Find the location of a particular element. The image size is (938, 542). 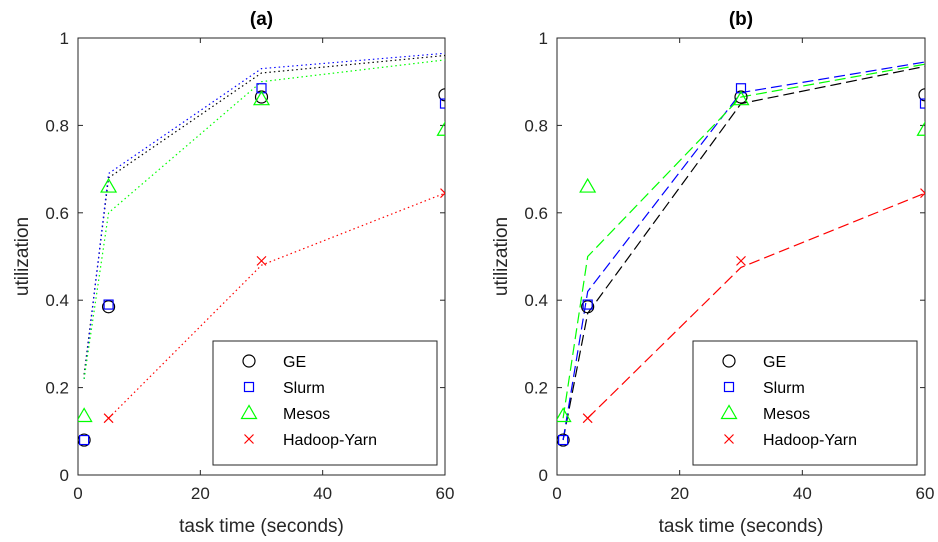

panel-title: (b) is located at coordinates (741, 19).